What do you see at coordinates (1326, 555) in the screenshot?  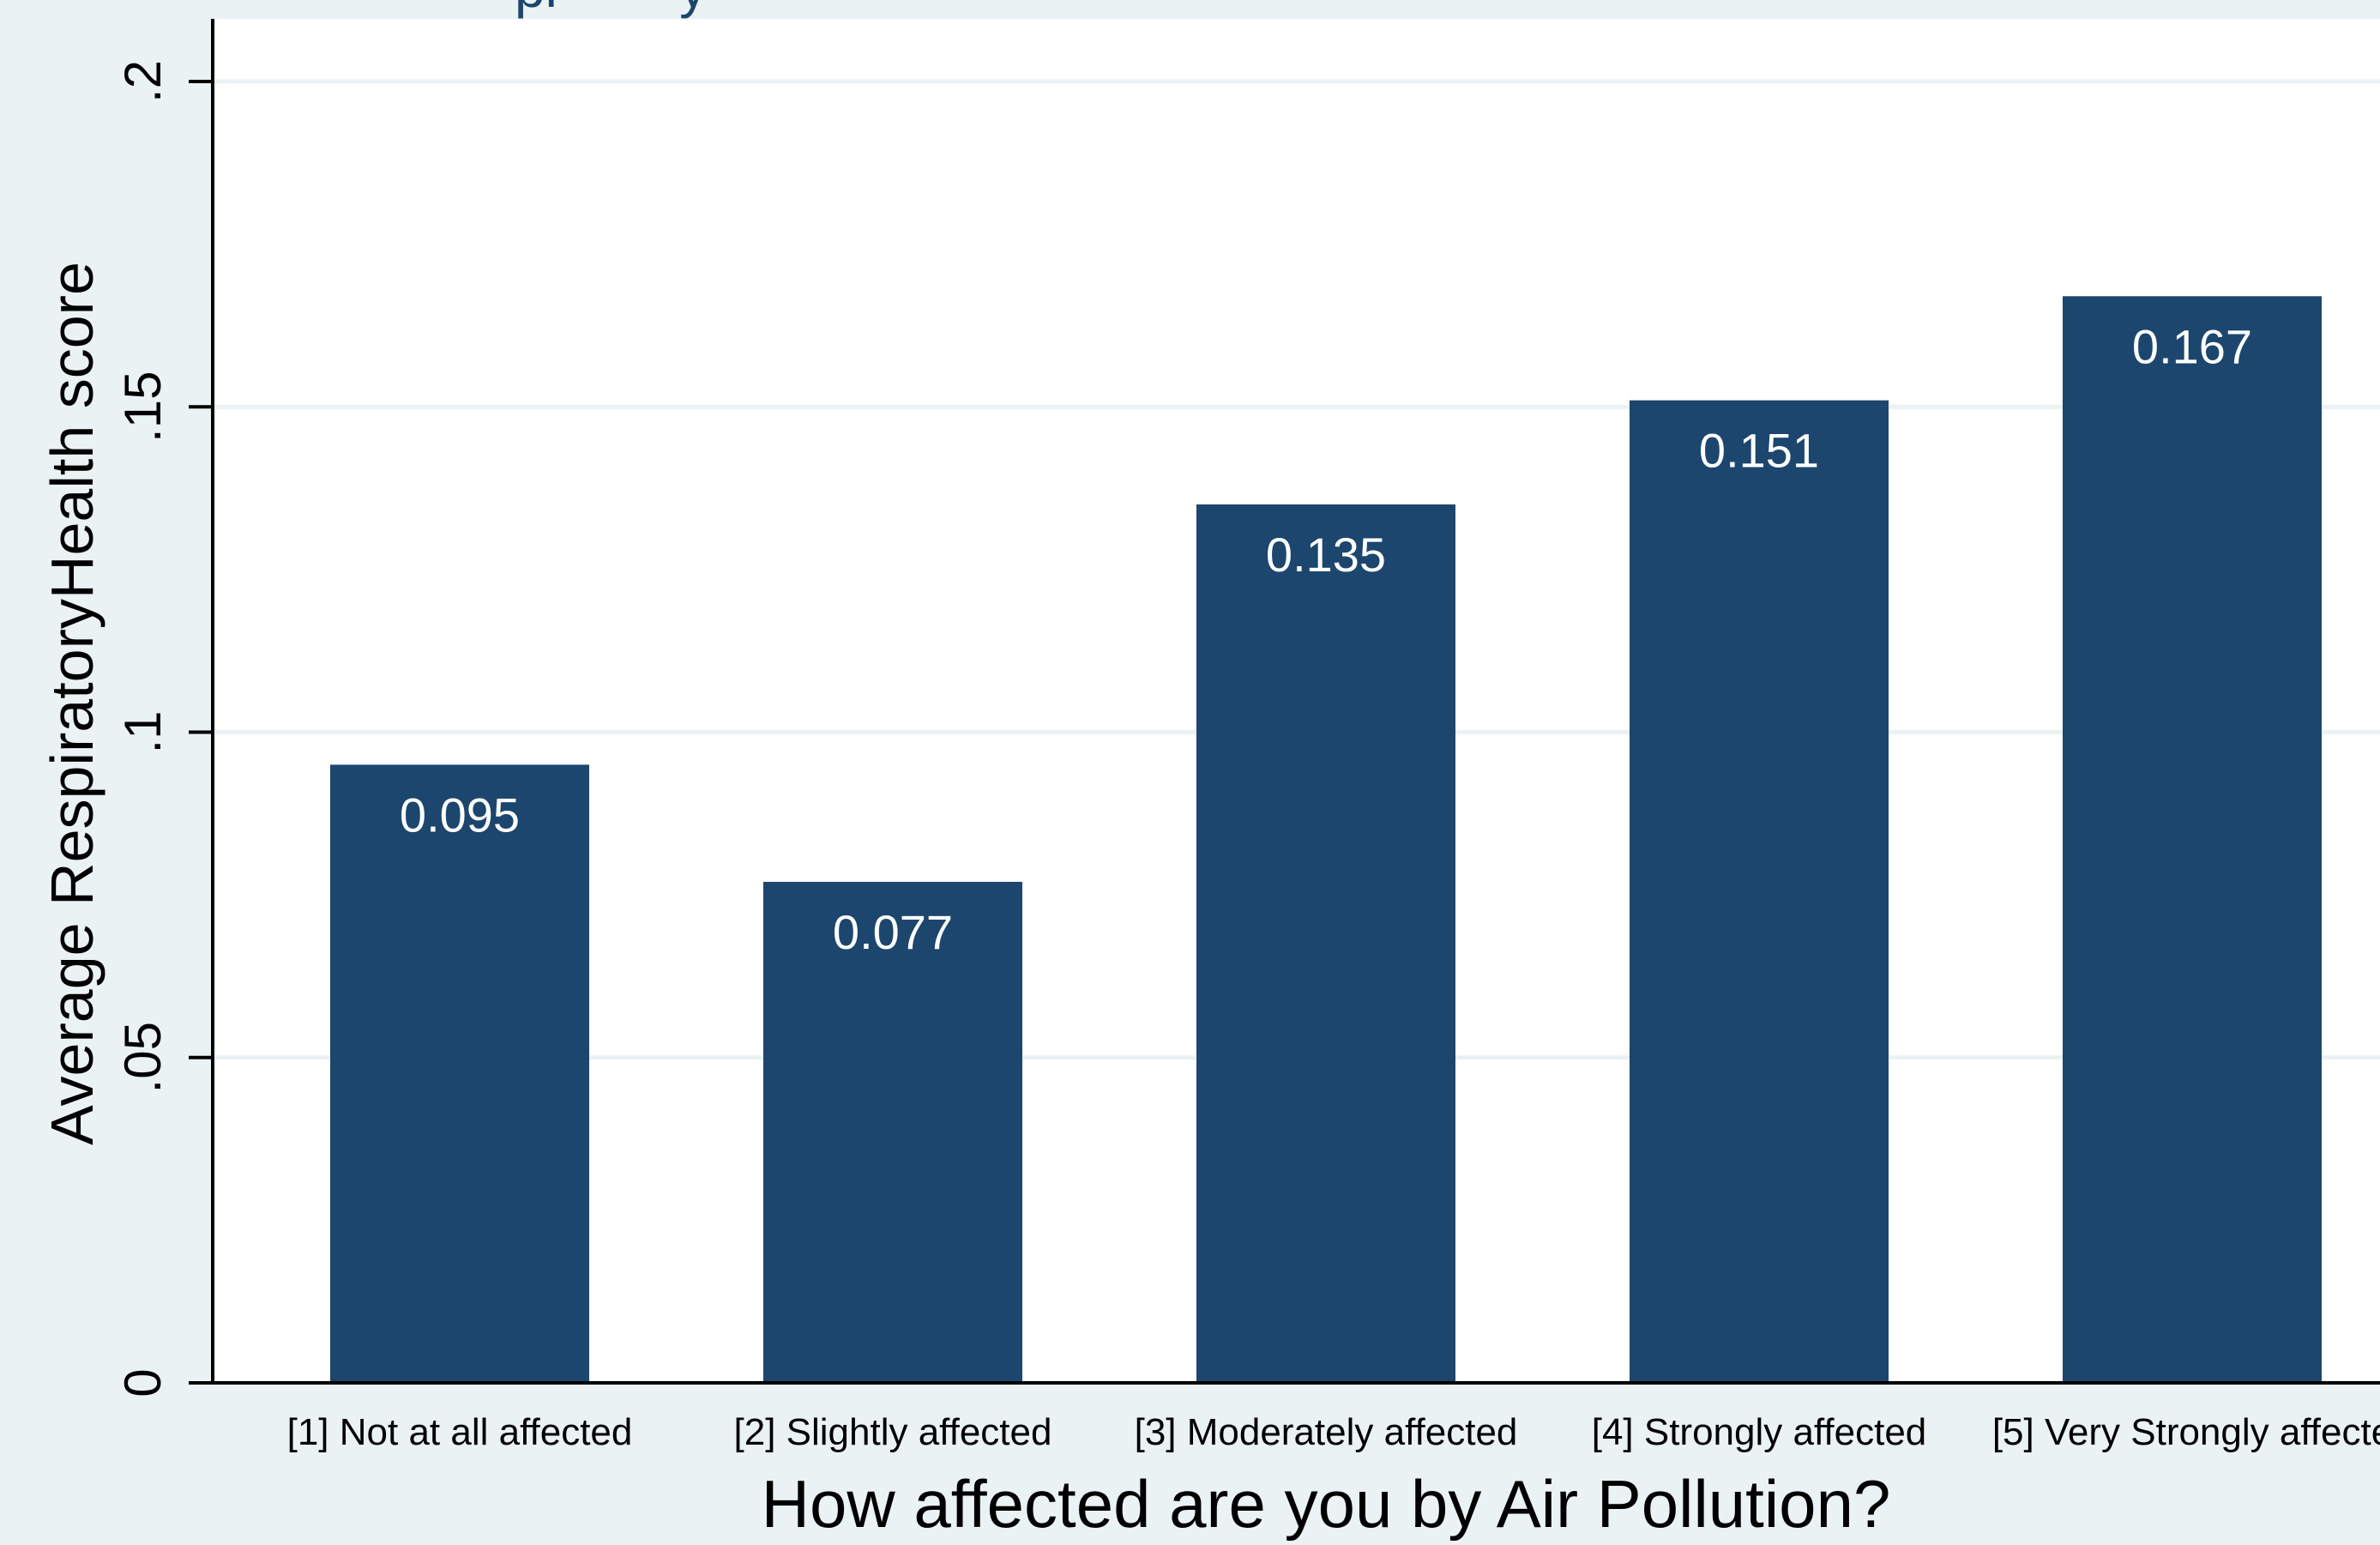 I see `bar-value-label-3: 0.135` at bounding box center [1326, 555].